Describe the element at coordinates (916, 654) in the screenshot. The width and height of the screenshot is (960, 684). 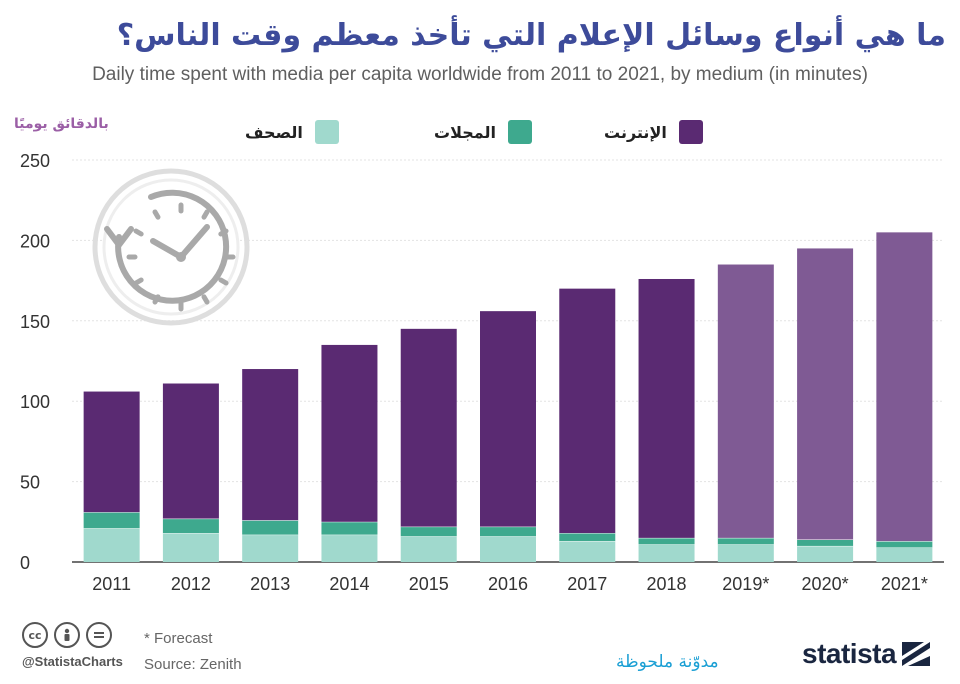
I see `statista-mark-icon` at that location.